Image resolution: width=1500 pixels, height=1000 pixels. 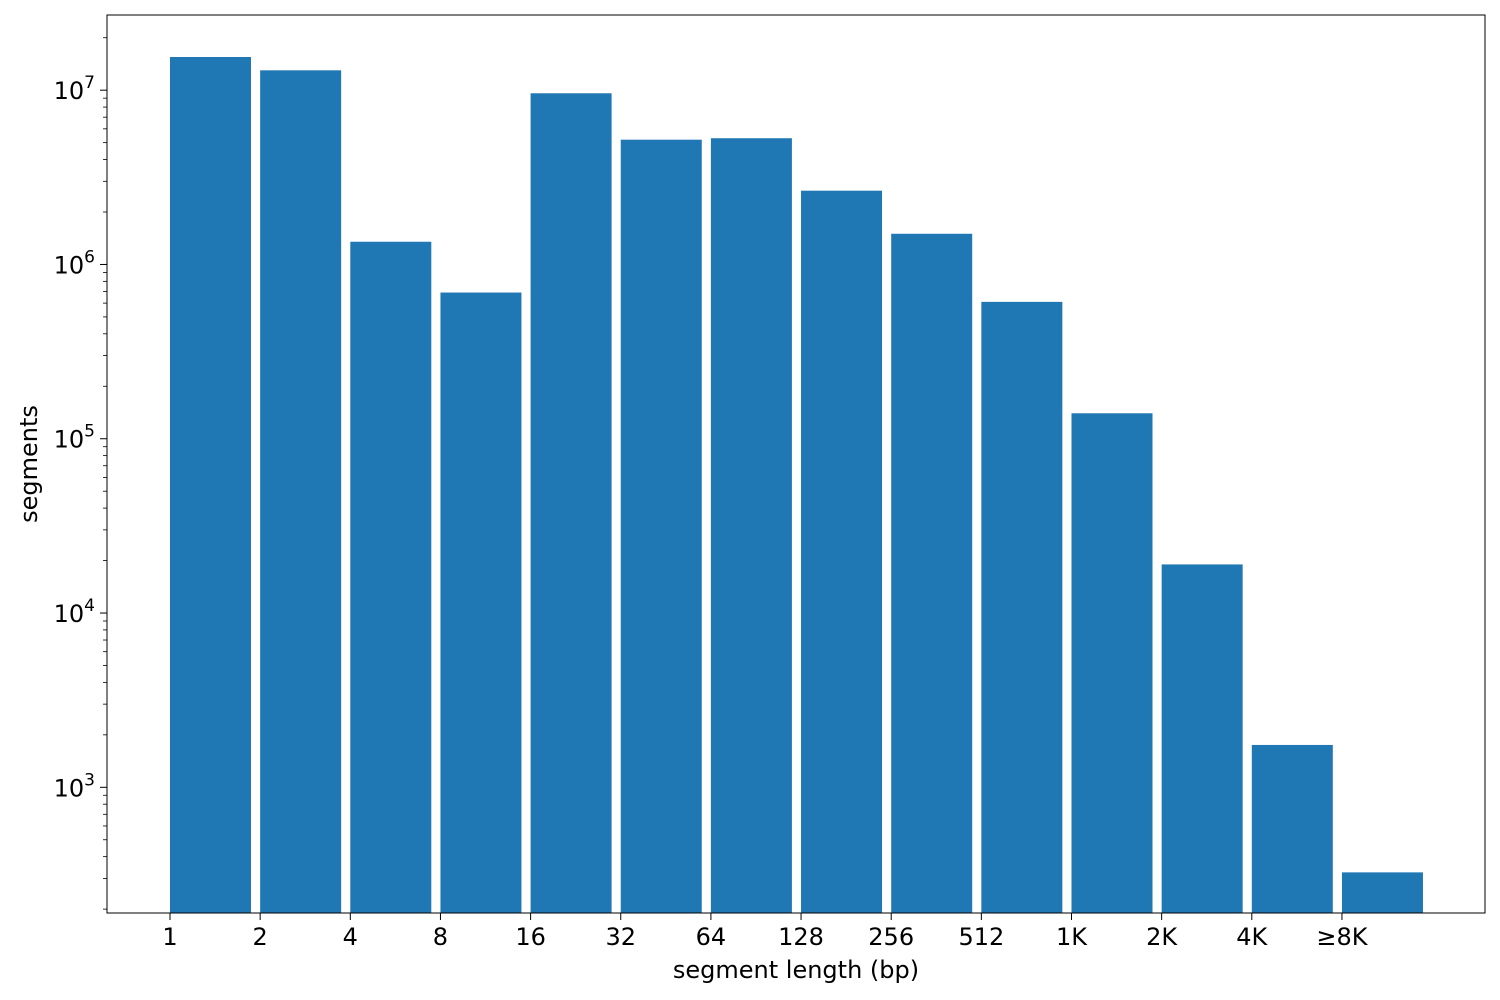 I want to click on bar-1K, so click(x=1112, y=663).